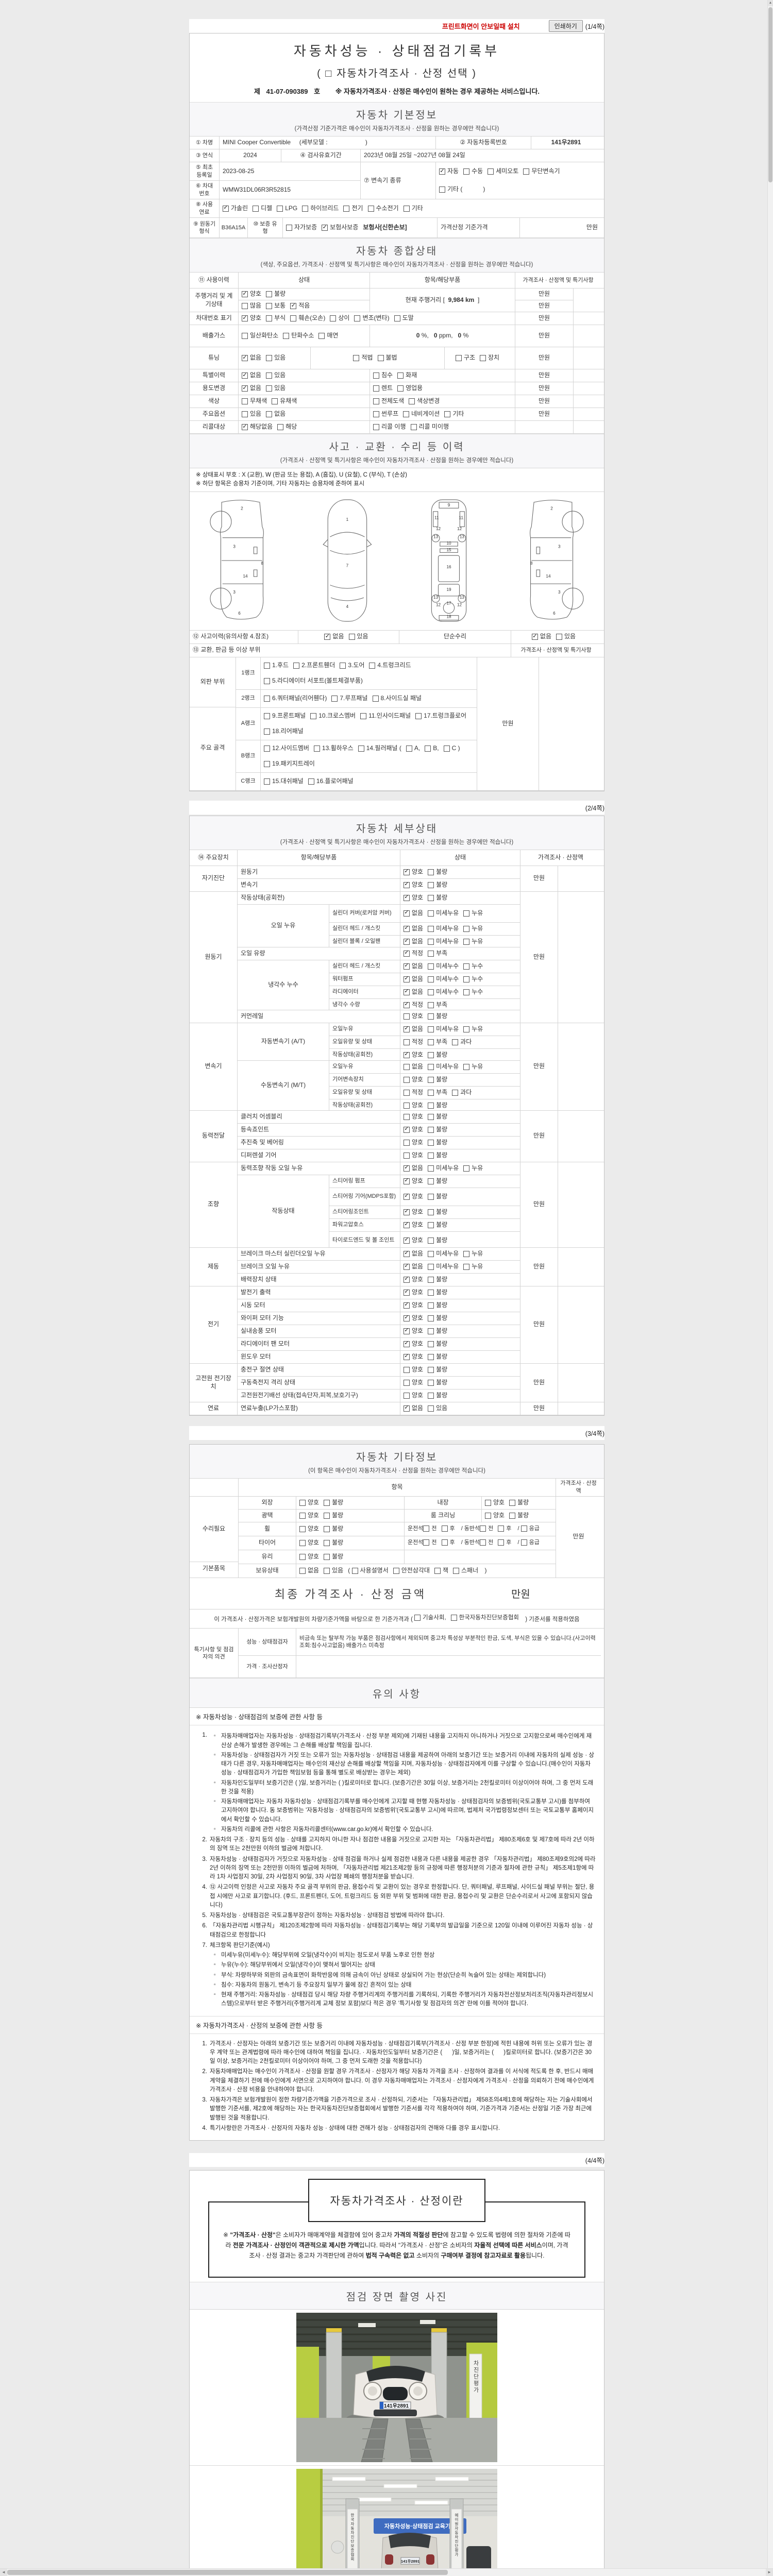 This screenshot has width=773, height=2576. Describe the element at coordinates (481, 26) in the screenshot. I see `print-install-notice: 프린트화면이 안보일때 설치` at that location.